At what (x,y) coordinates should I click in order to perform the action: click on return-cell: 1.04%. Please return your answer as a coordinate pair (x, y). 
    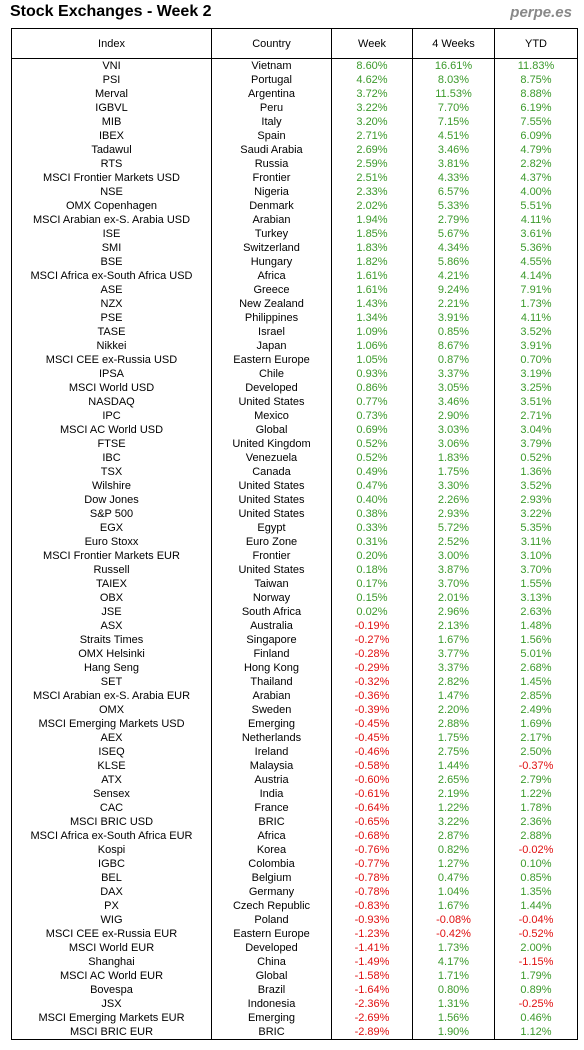
    Looking at the image, I should click on (453, 892).